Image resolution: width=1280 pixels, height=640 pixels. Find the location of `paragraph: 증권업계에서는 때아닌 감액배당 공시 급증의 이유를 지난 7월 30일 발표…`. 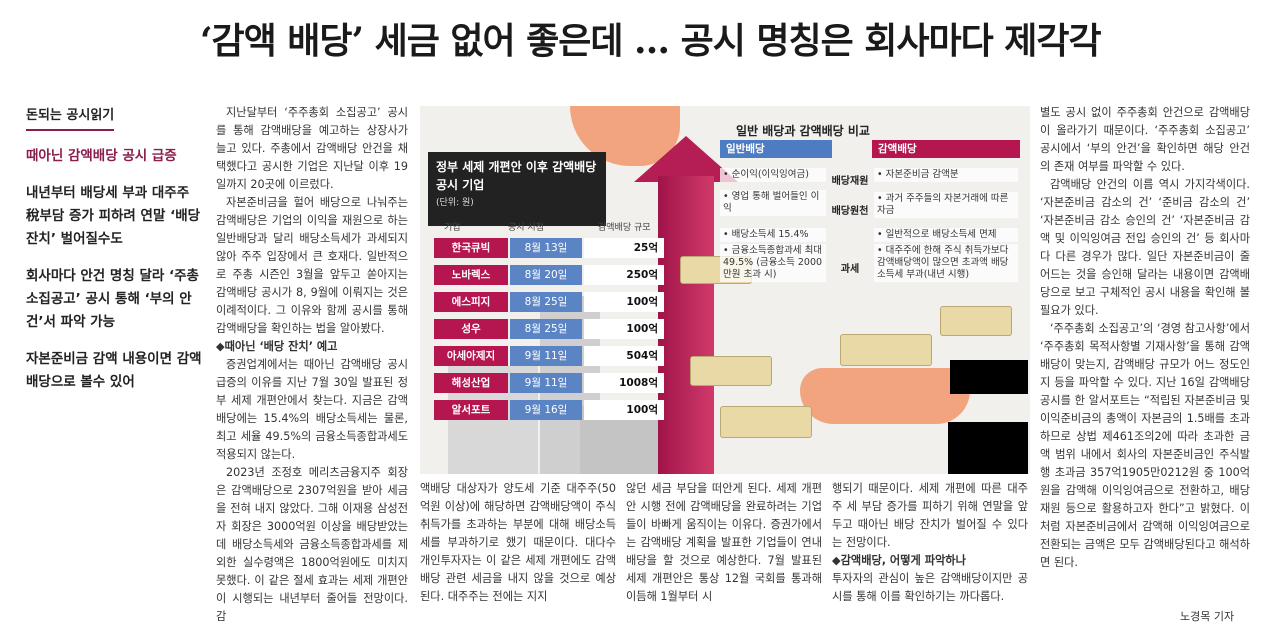

paragraph: 증권업계에서는 때아닌 감액배당 공시 급증의 이유를 지난 7월 30일 발표… is located at coordinates (312, 409).